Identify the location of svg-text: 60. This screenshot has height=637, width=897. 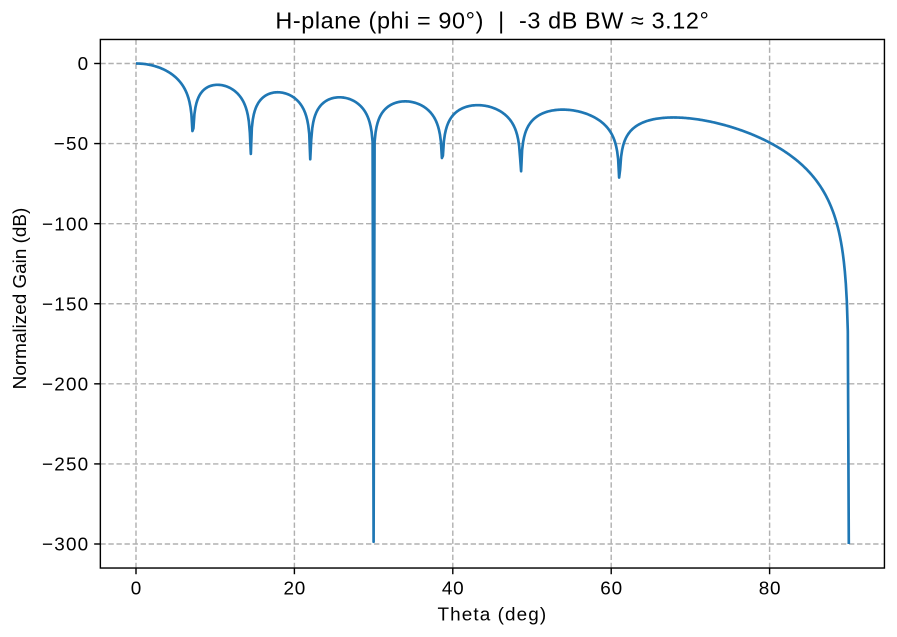
(611, 588).